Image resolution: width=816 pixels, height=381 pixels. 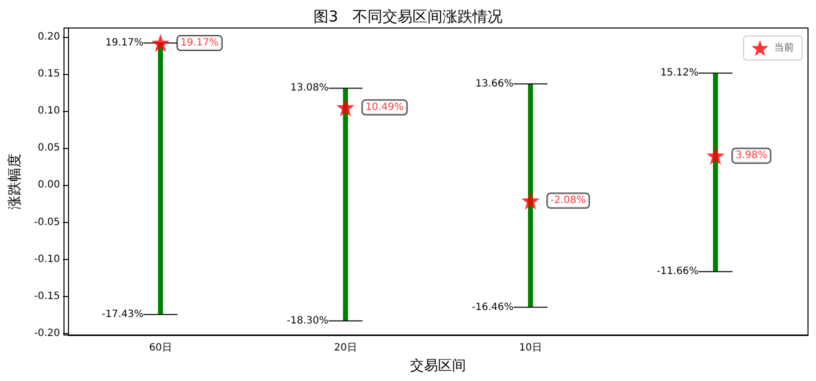 What do you see at coordinates (679, 73) in the screenshot?
I see `annotation: 15.12%` at bounding box center [679, 73].